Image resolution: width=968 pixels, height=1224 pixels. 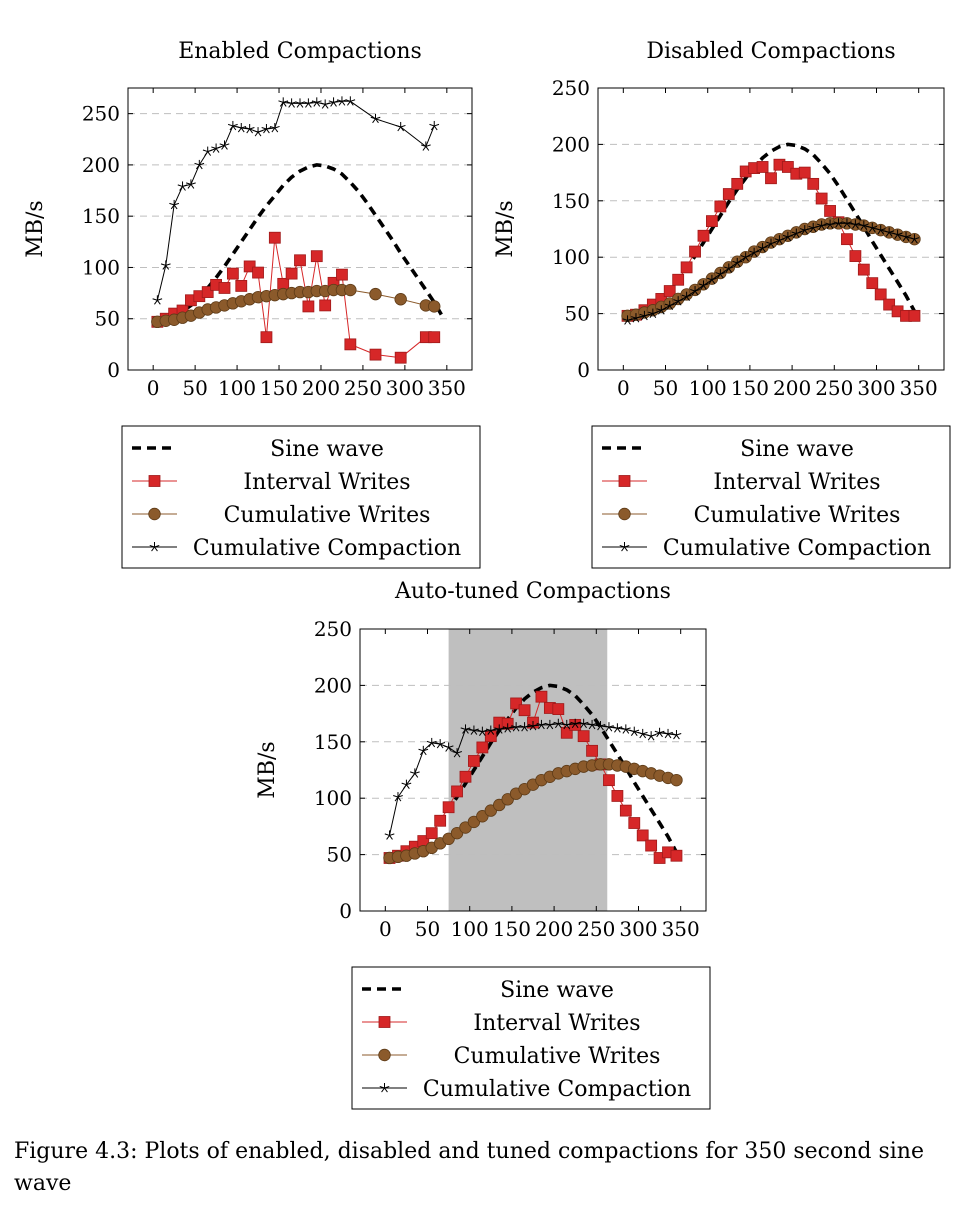 What do you see at coordinates (624, 481) in the screenshot?
I see `legend-marker-interval-writes` at bounding box center [624, 481].